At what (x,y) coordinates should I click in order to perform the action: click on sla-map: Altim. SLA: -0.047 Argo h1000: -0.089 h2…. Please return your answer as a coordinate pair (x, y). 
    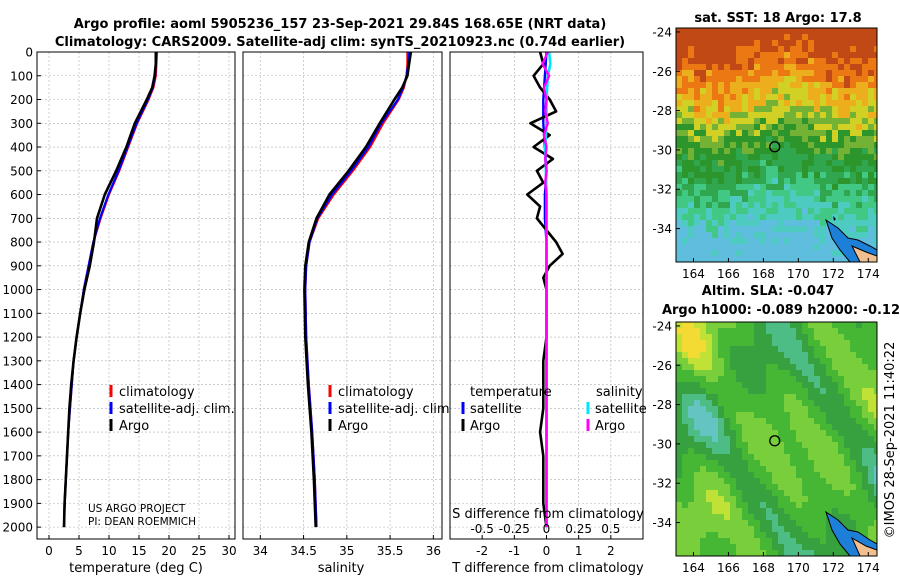
    Looking at the image, I should click on (776, 429).